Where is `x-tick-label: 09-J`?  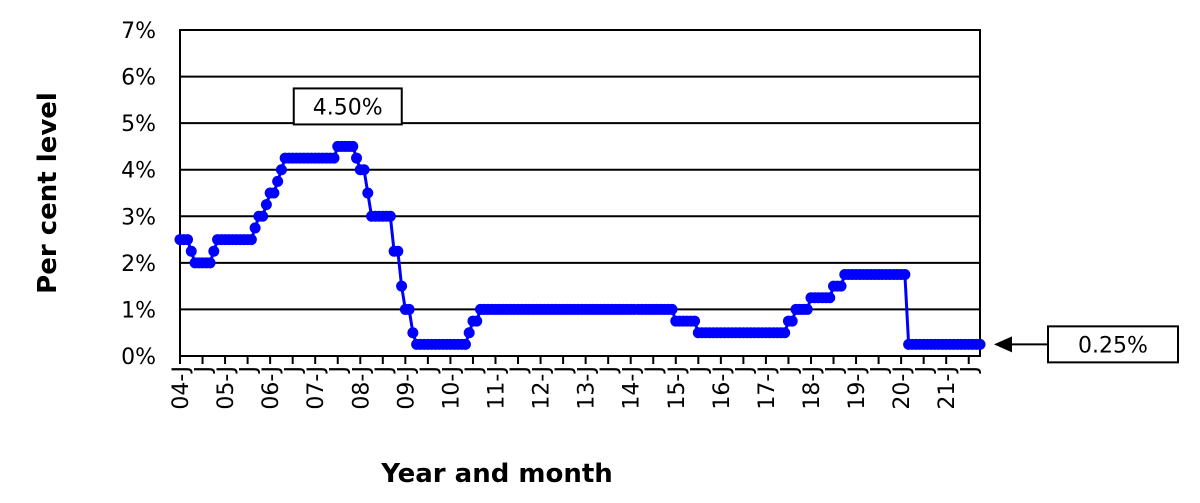
x-tick-label: 09-J is located at coordinates (406, 388).